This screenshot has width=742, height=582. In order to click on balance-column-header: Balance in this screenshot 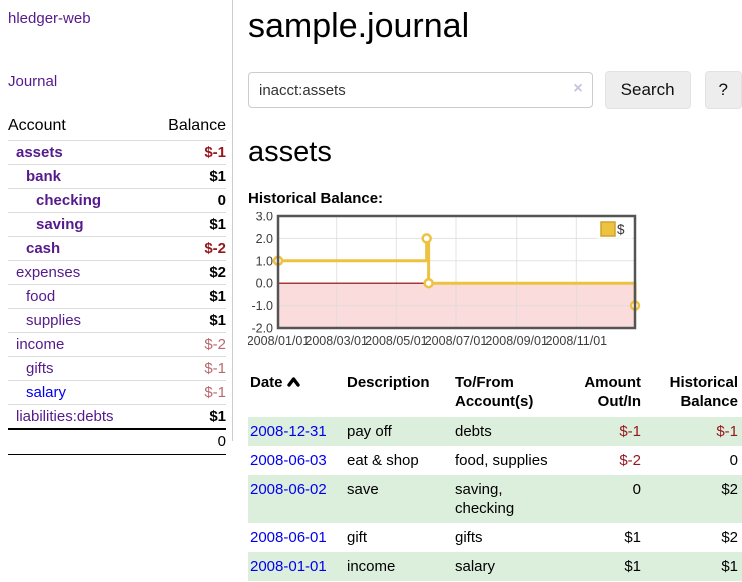, I will do `click(197, 125)`.